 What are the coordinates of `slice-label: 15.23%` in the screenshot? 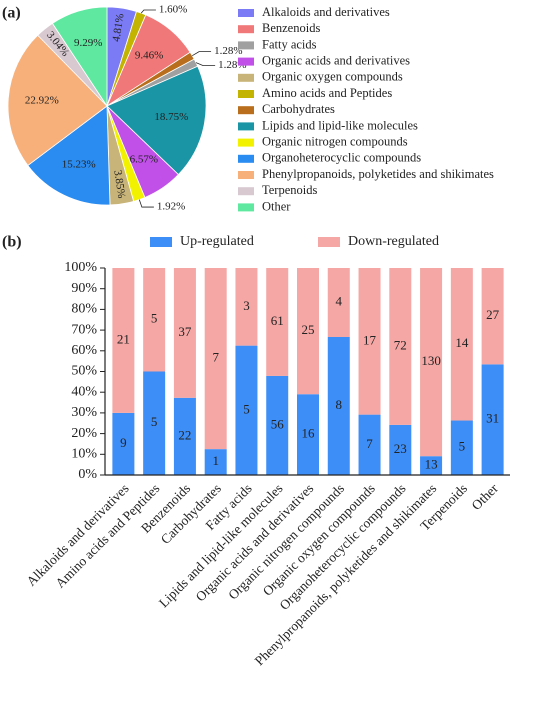 It's located at (79, 164).